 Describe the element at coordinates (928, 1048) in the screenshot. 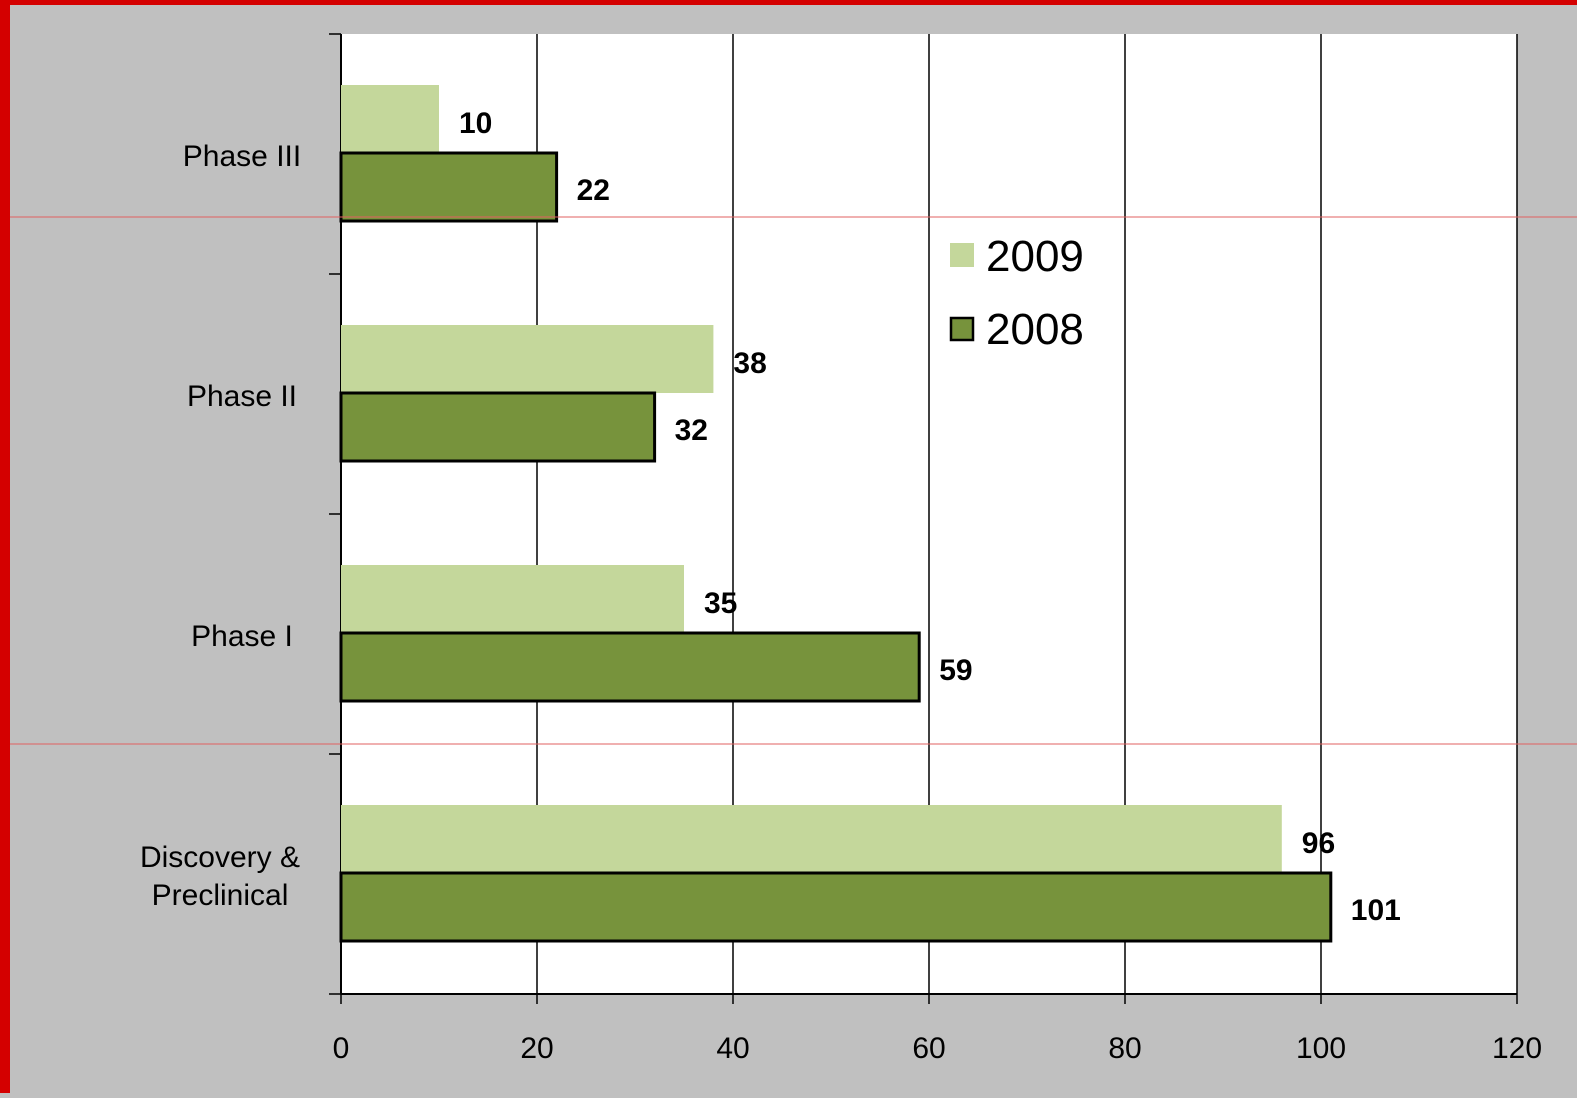

I see `x-tick-label: 60` at that location.